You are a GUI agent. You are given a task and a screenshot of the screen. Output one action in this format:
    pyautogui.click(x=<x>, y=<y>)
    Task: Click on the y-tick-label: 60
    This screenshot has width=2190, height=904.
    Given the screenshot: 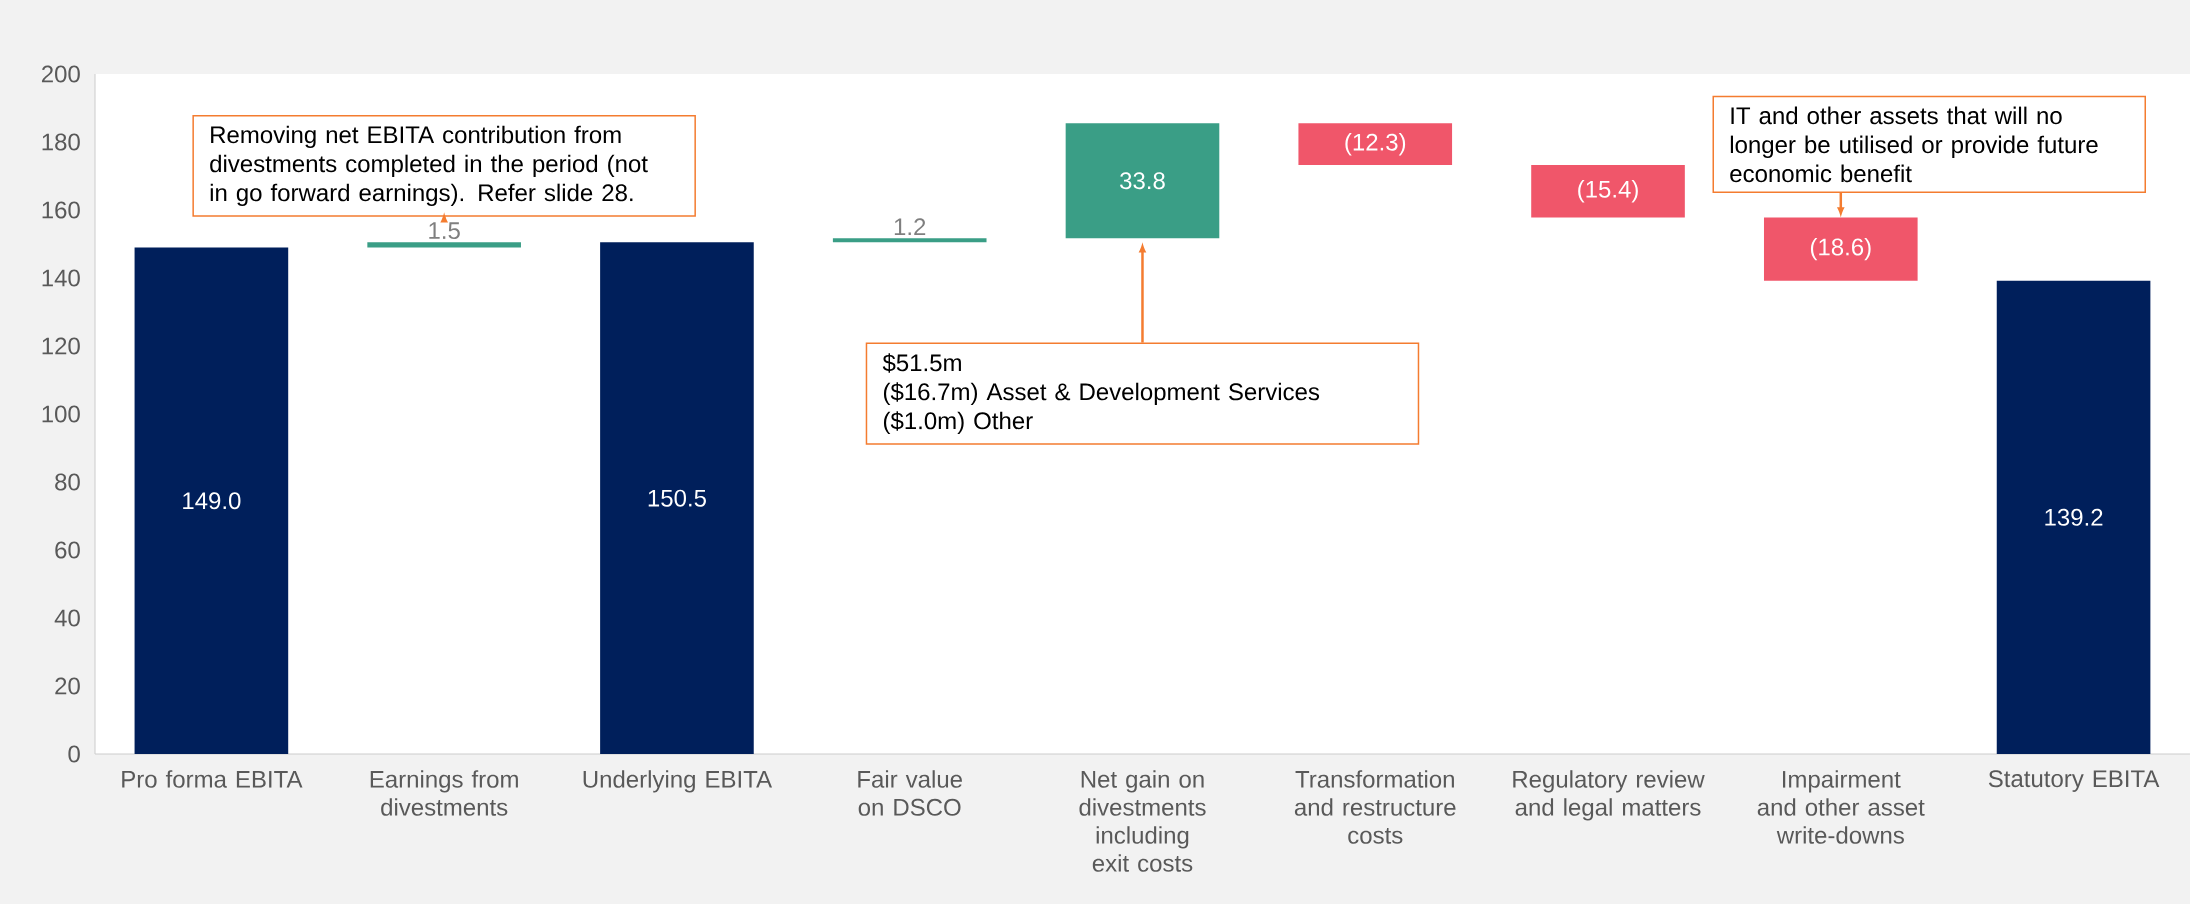 What is the action you would take?
    pyautogui.click(x=67, y=550)
    